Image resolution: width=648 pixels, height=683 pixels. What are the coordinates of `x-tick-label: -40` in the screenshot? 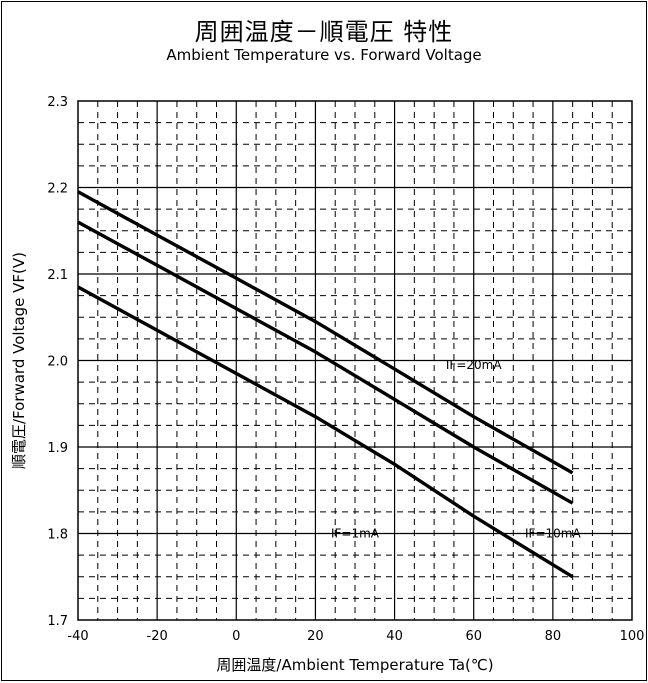 It's located at (77, 636).